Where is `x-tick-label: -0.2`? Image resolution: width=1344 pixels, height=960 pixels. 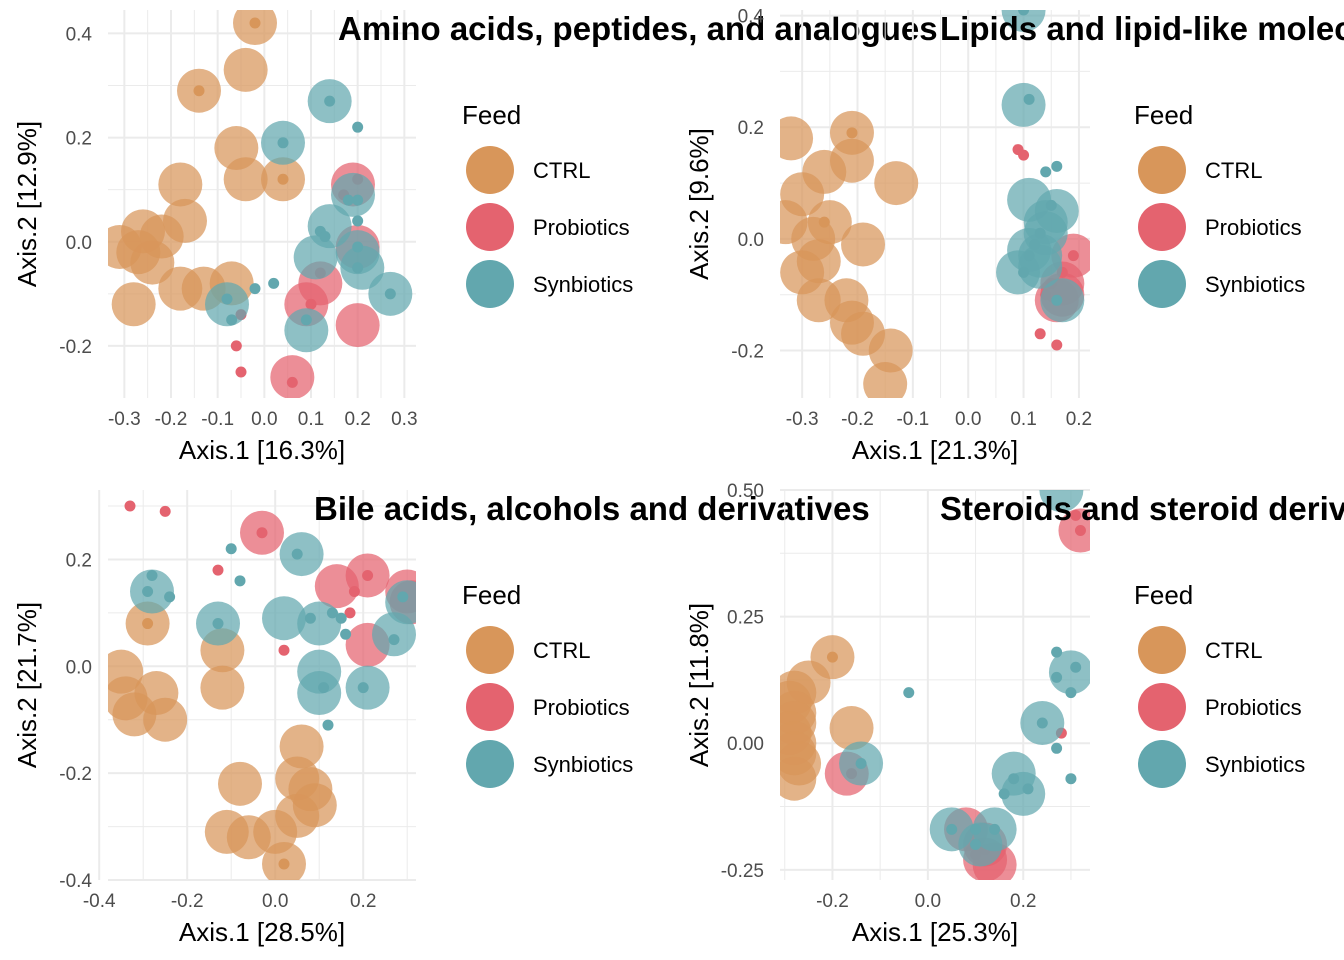 x-tick-label: -0.2 is located at coordinates (857, 419).